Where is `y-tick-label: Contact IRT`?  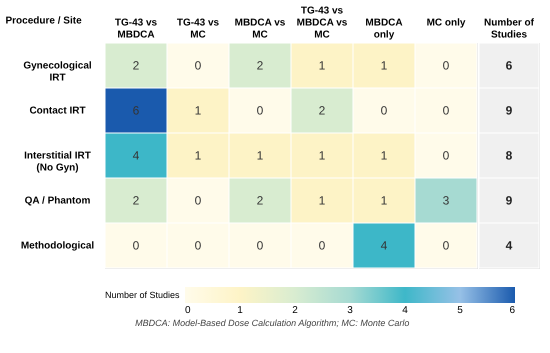
y-tick-label: Contact IRT is located at coordinates (57, 111).